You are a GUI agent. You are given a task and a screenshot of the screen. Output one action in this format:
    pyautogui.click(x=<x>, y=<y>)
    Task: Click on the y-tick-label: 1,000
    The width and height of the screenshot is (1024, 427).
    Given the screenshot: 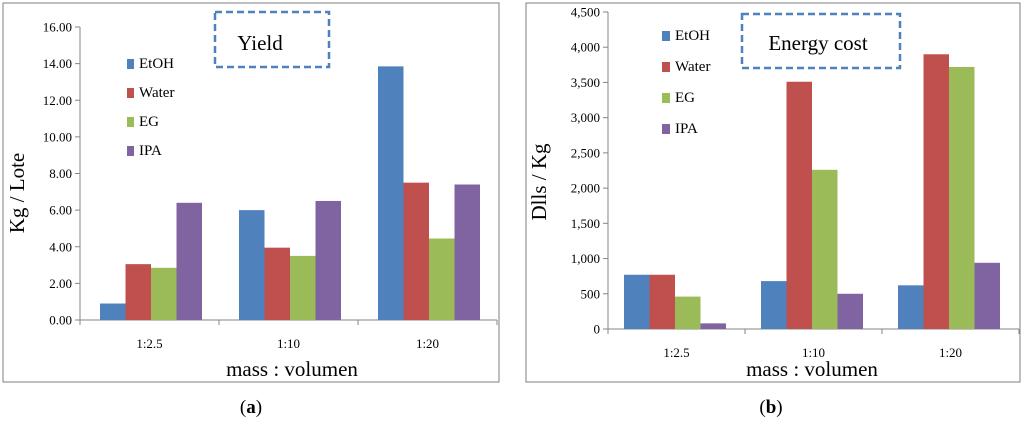 What is the action you would take?
    pyautogui.click(x=585, y=258)
    